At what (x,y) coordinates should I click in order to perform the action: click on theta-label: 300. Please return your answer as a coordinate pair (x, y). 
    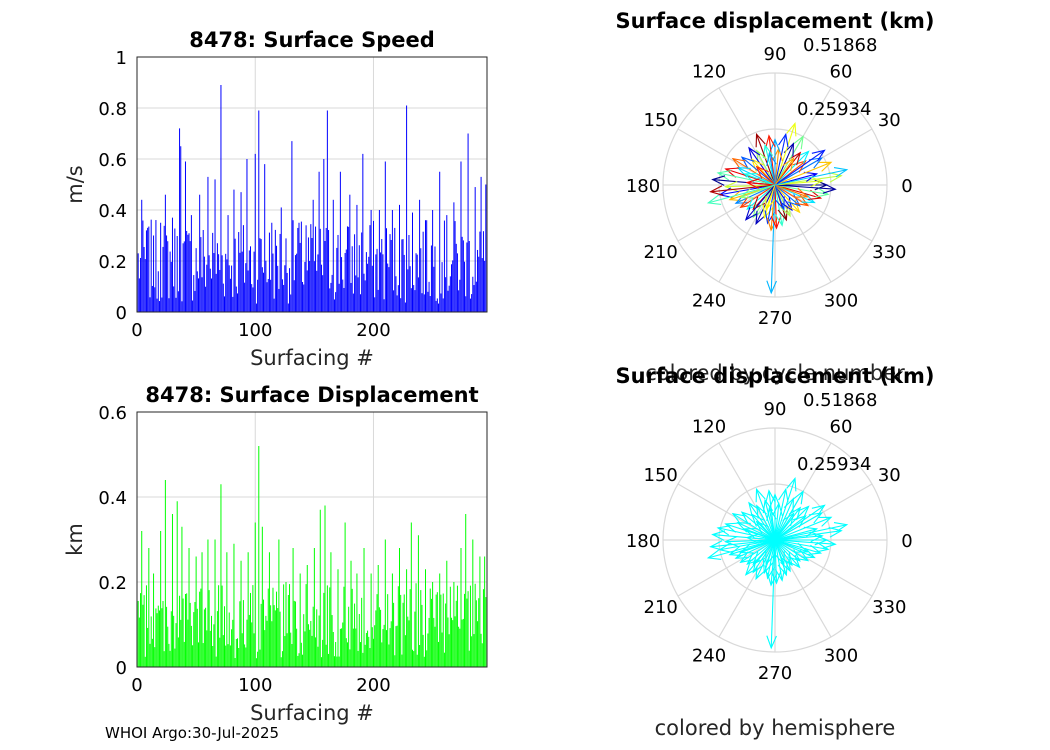
    Looking at the image, I should click on (841, 300).